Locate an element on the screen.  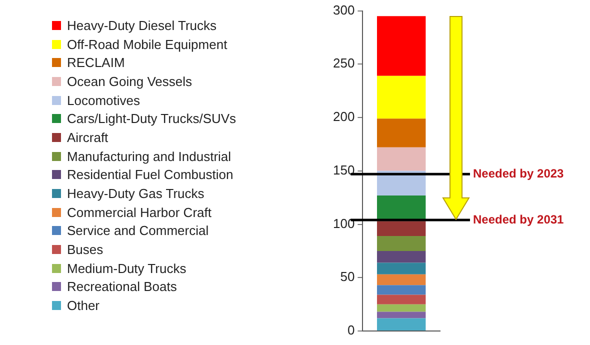
ref-line-label: Needed by 2031 is located at coordinates (518, 219).